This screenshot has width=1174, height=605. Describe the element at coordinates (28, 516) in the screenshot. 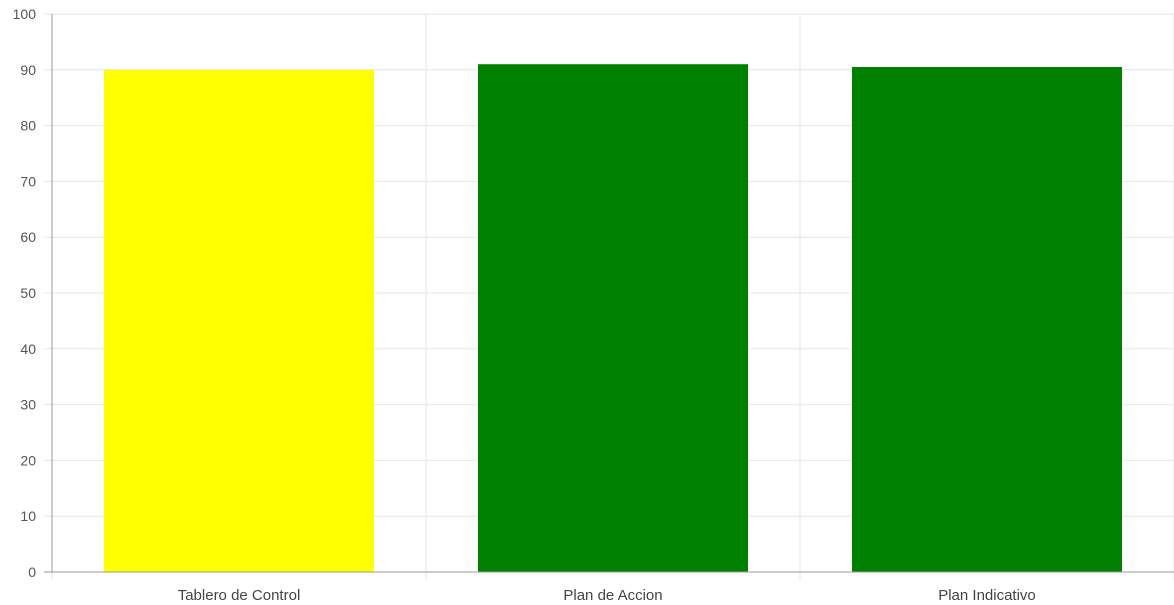

I see `y-tick-label: 10` at that location.